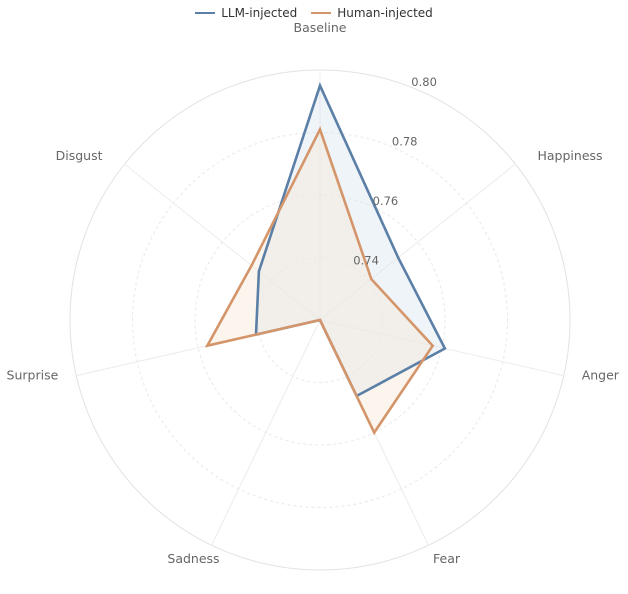  What do you see at coordinates (33, 375) in the screenshot?
I see `category-label-surprise: Surprise` at bounding box center [33, 375].